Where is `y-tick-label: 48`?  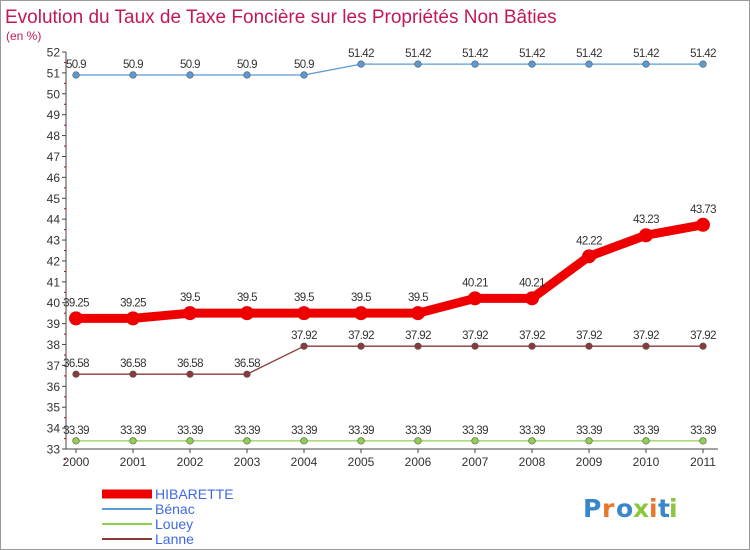 y-tick-label: 48 is located at coordinates (54, 136).